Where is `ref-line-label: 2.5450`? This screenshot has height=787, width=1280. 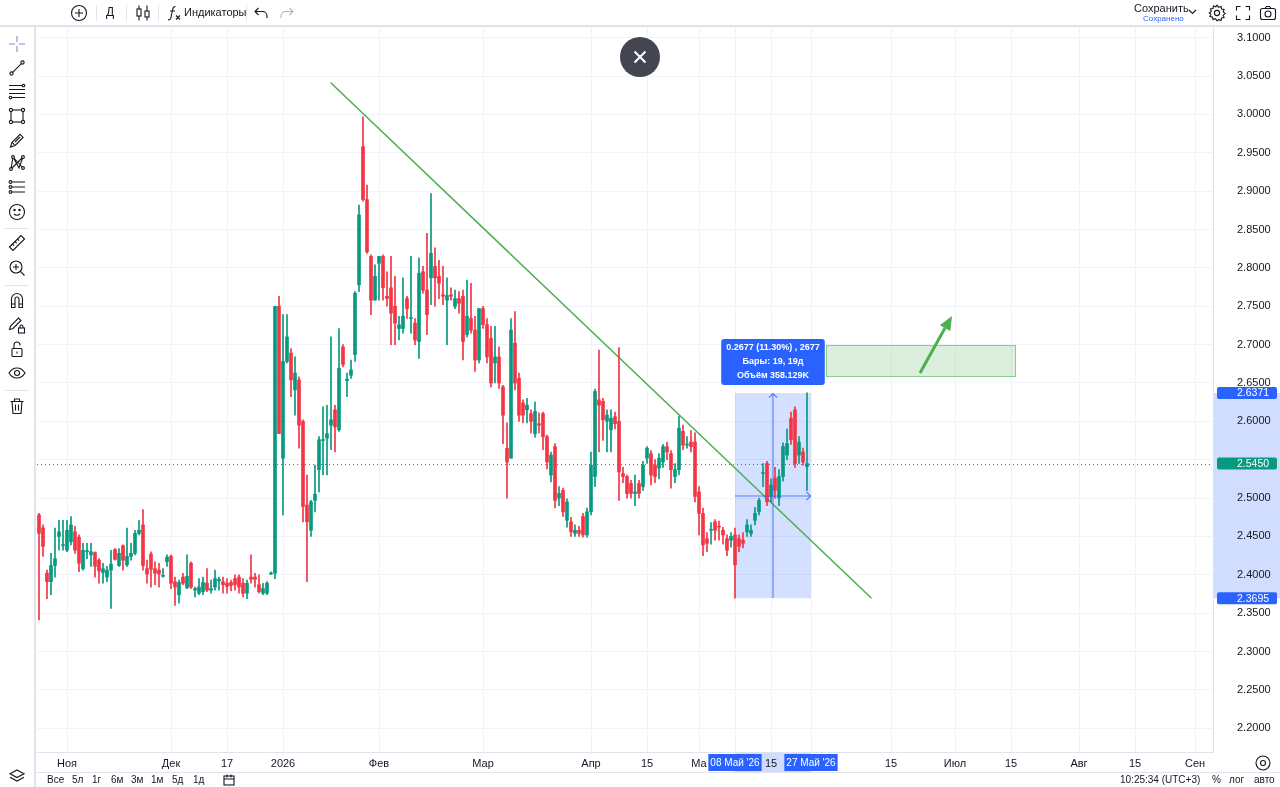
ref-line-label: 2.5450 is located at coordinates (1253, 462).